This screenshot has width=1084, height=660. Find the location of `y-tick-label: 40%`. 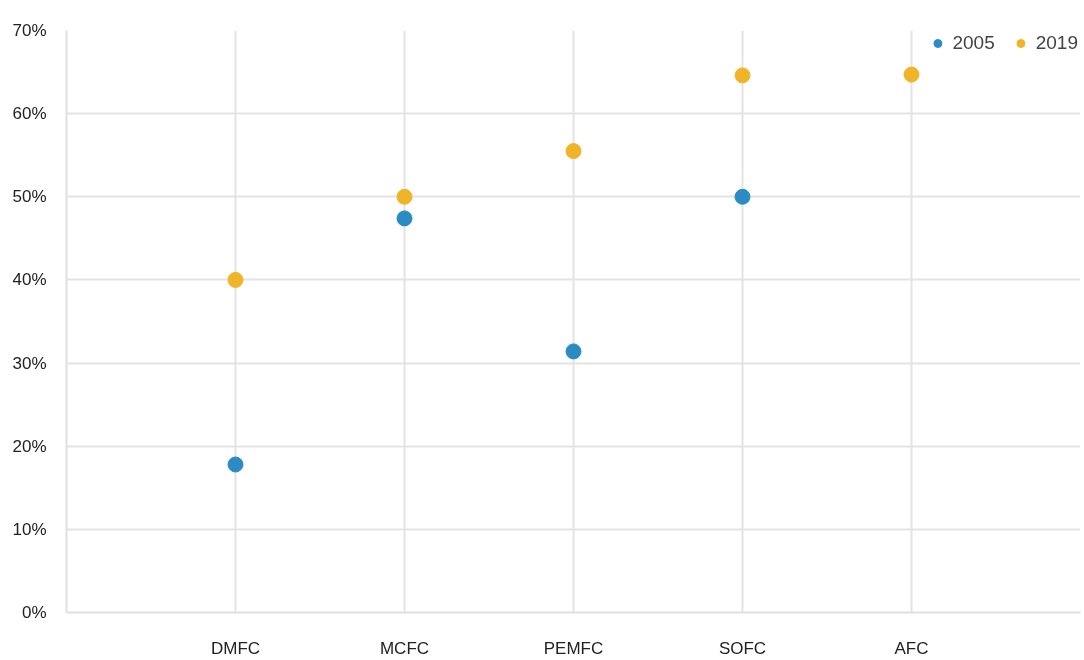

y-tick-label: 40% is located at coordinates (29, 280).